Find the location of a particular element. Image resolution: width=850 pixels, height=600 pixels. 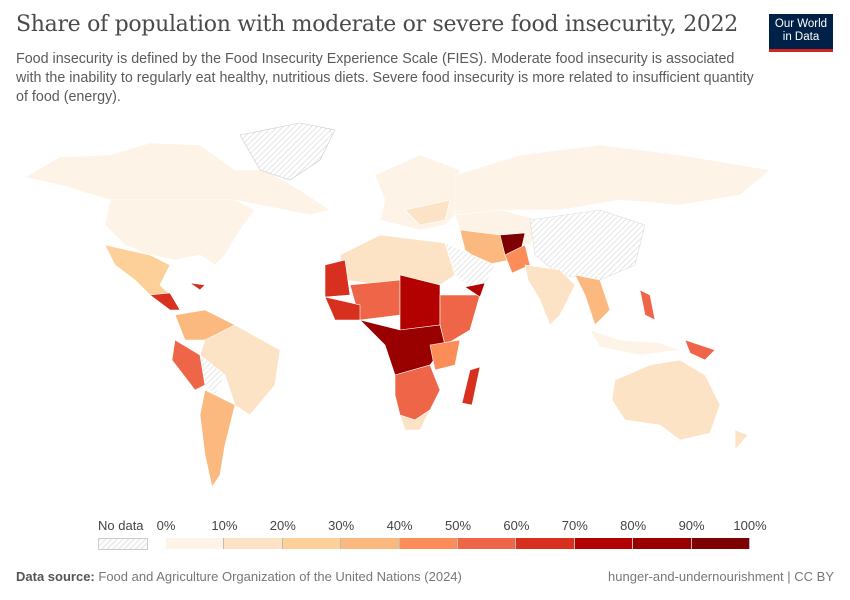

china is located at coordinates (587, 245).